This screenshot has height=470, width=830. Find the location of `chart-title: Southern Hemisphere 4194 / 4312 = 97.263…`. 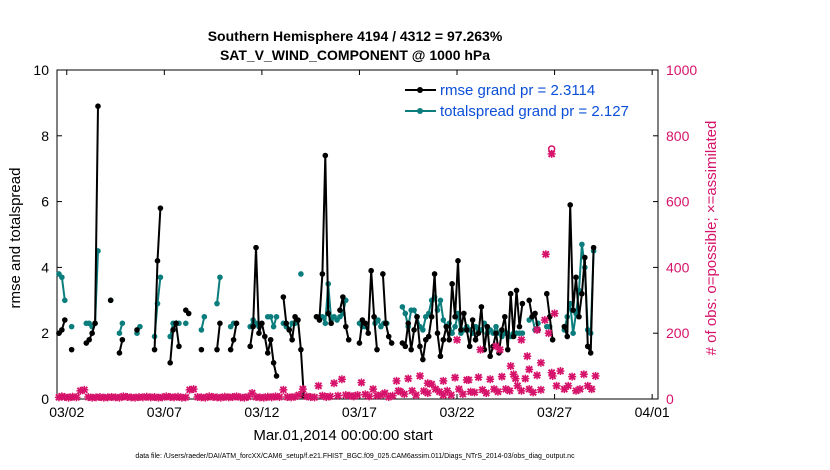

chart-title: Southern Hemisphere 4194 / 4312 = 97.263… is located at coordinates (355, 36).